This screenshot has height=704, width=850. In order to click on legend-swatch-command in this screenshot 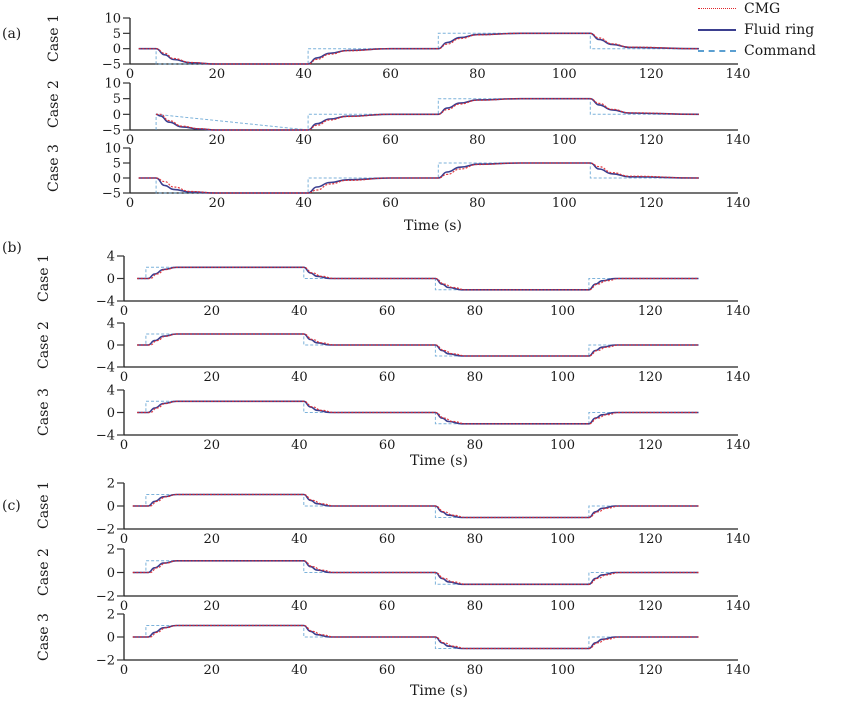, I will do `click(717, 50)`.